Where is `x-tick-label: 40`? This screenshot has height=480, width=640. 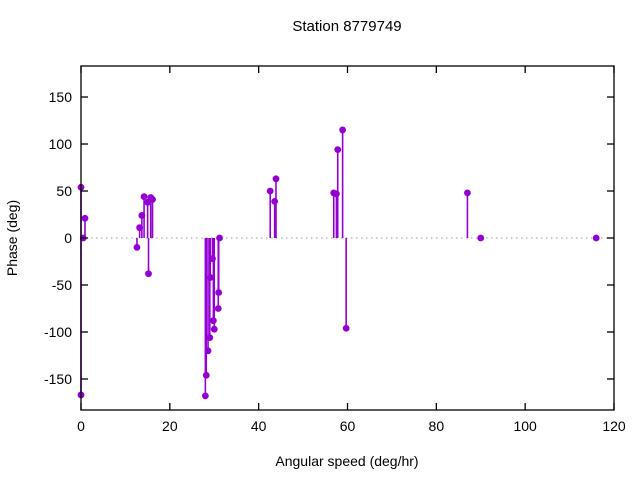 x-tick-label: 40 is located at coordinates (259, 426).